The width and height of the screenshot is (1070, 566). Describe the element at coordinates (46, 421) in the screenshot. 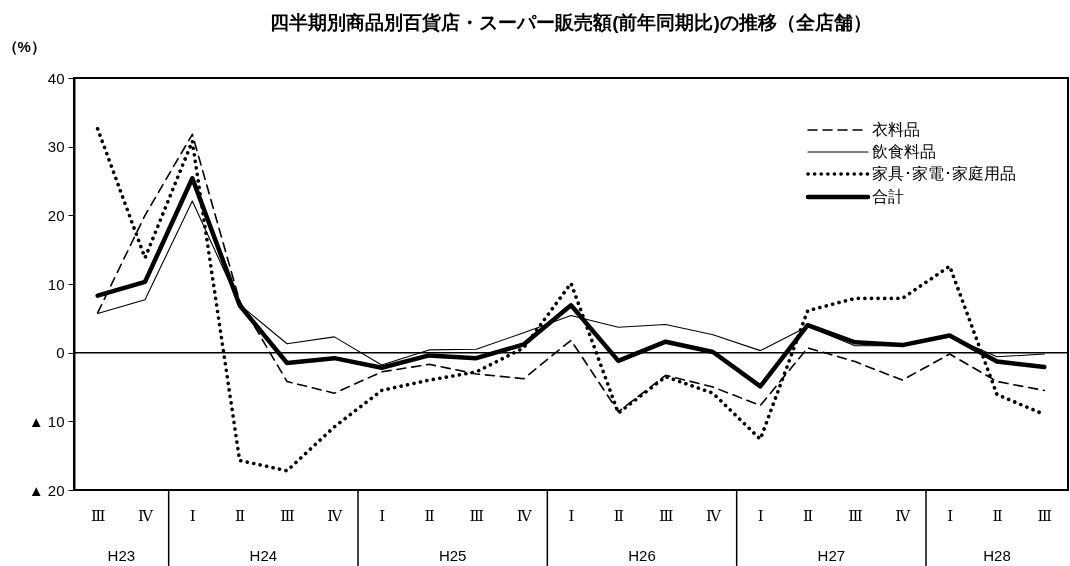

I see `y-tick-label: ▲ 10` at that location.